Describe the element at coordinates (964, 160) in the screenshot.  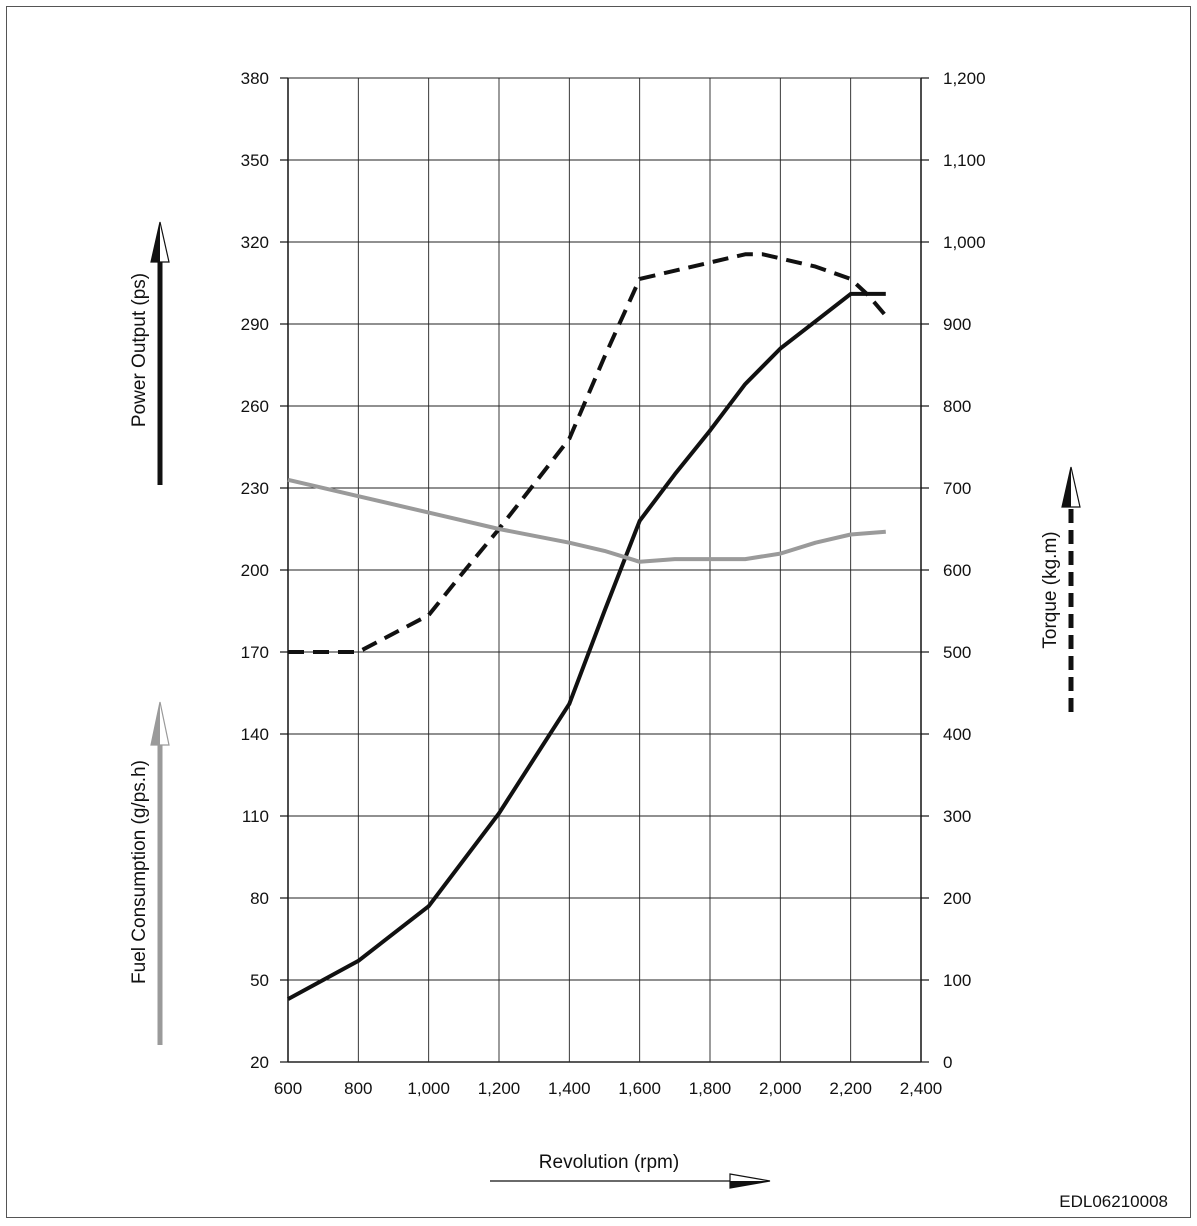
I see `right-tick-label: 1,100` at that location.